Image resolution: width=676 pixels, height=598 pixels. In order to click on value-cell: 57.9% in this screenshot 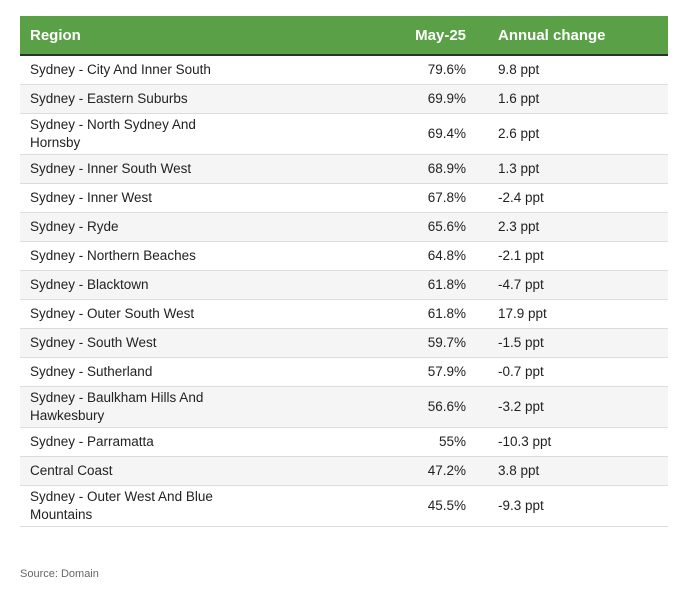, I will do `click(438, 372)`.